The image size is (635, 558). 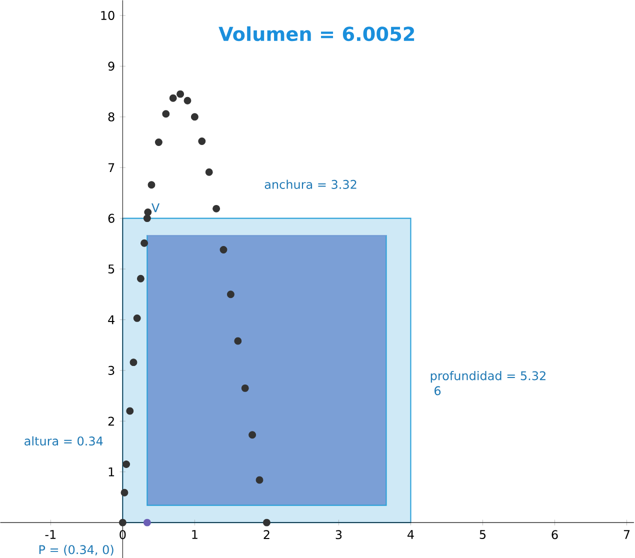 I want to click on x-tick-label: 6, so click(x=555, y=535).